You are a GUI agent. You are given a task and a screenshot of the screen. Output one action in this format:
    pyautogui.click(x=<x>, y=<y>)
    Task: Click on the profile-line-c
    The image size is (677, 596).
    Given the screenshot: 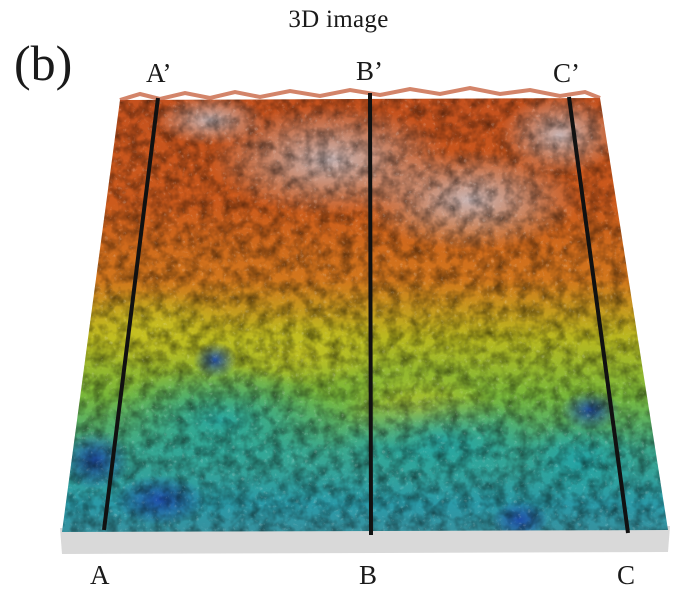 What is the action you would take?
    pyautogui.click(x=598, y=315)
    